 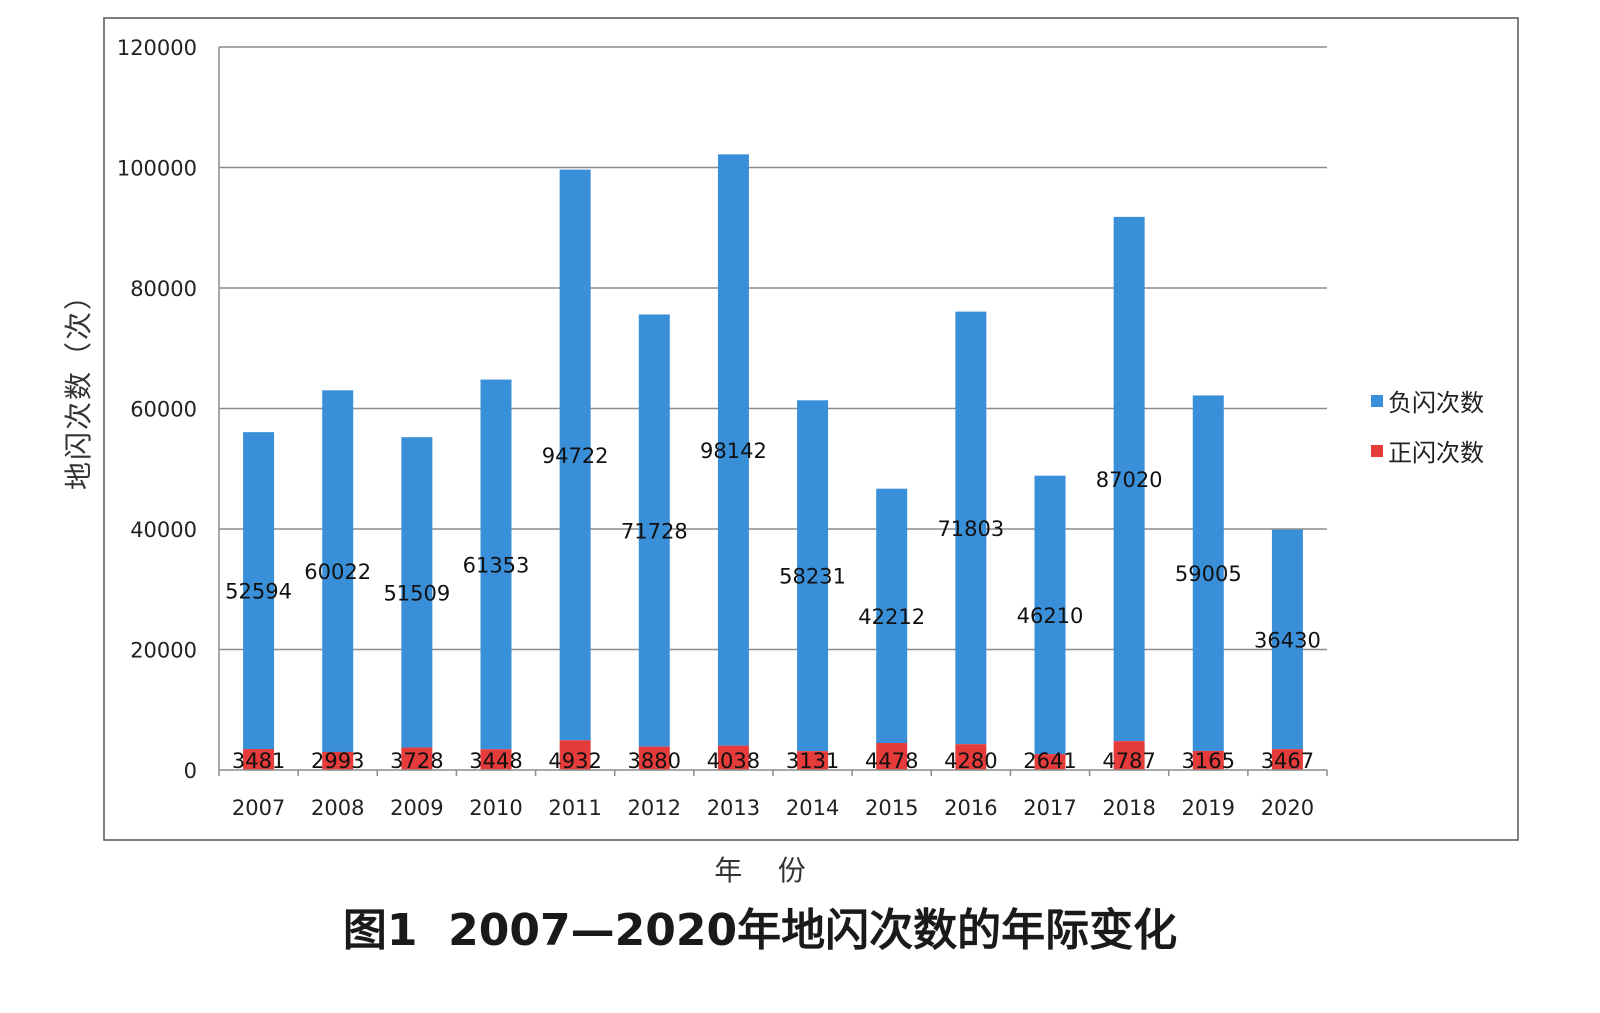 I want to click on data-label-positive: 4280, so click(x=970, y=761).